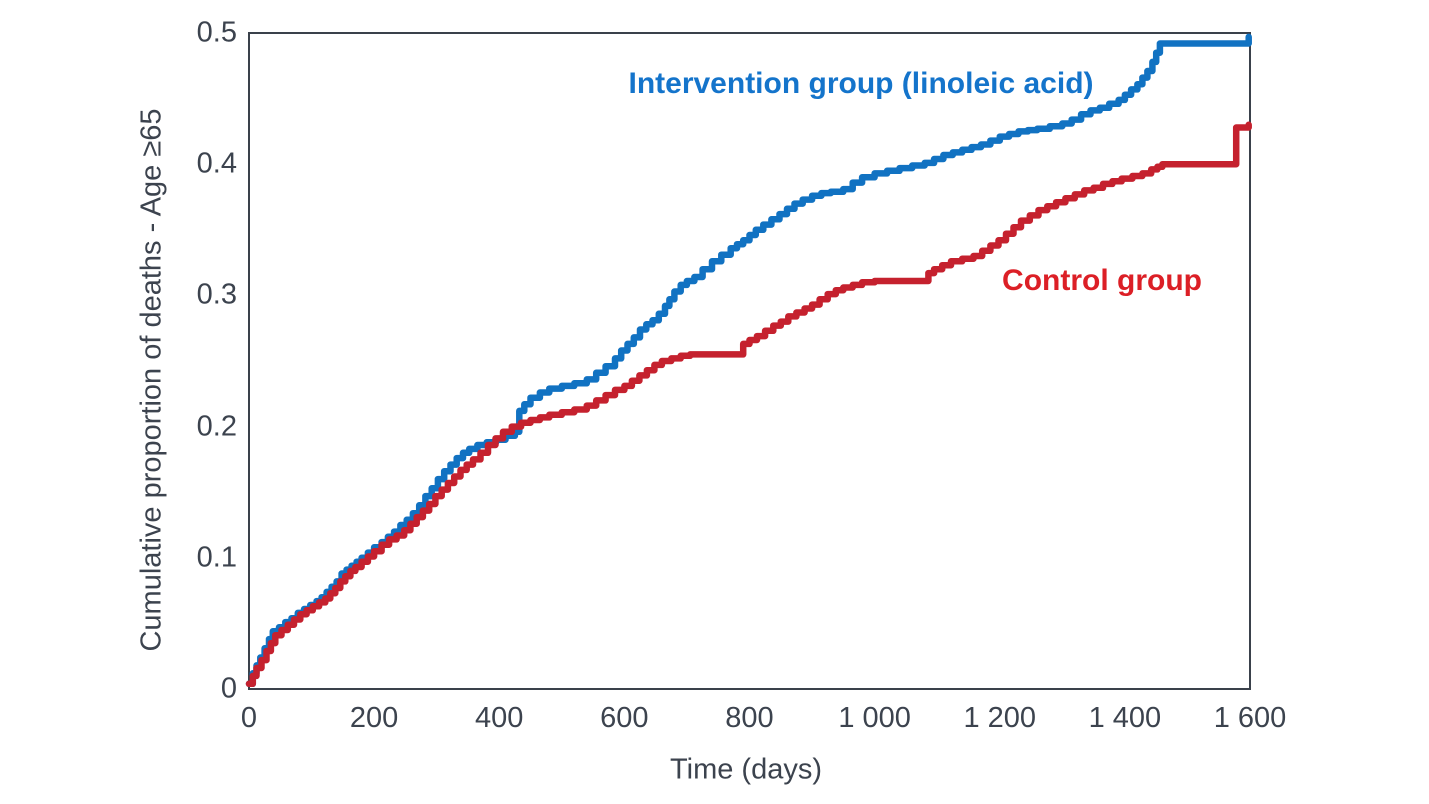 Image resolution: width=1429 pixels, height=804 pixels. I want to click on y-tick-label: 0.2, so click(216, 426).